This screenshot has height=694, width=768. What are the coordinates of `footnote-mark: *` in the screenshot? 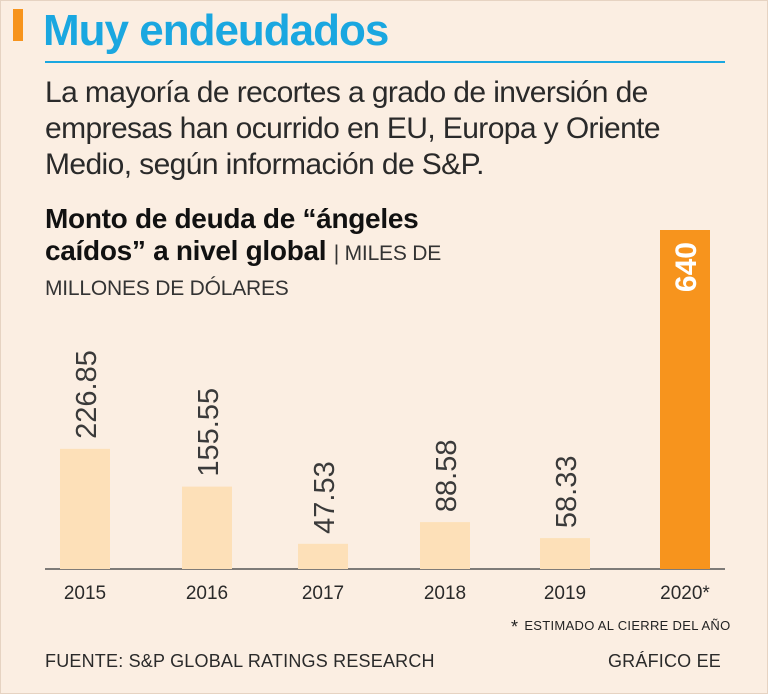 It's located at (515, 627).